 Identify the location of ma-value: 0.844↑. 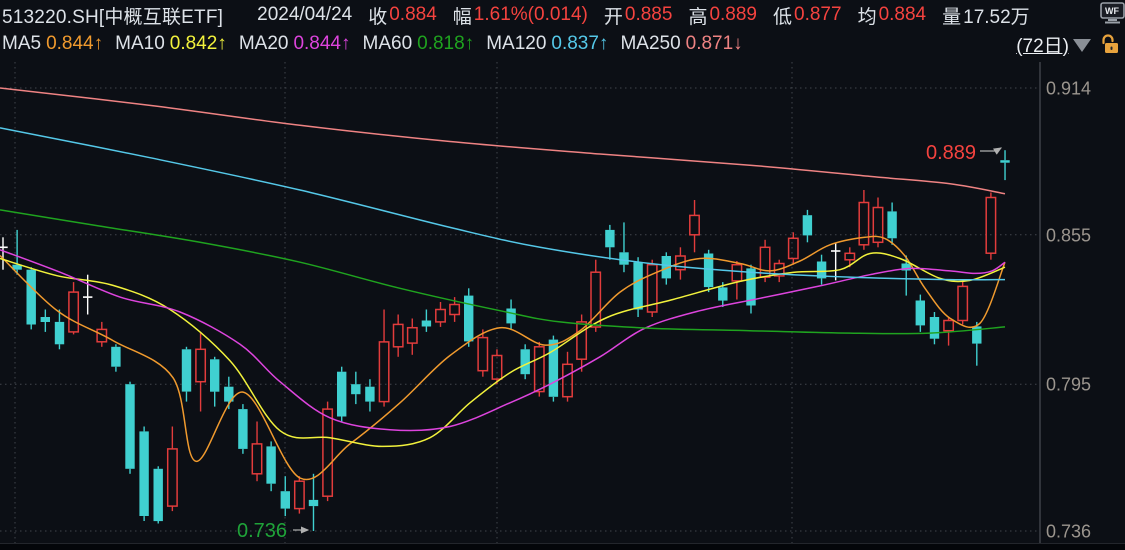
(75, 43).